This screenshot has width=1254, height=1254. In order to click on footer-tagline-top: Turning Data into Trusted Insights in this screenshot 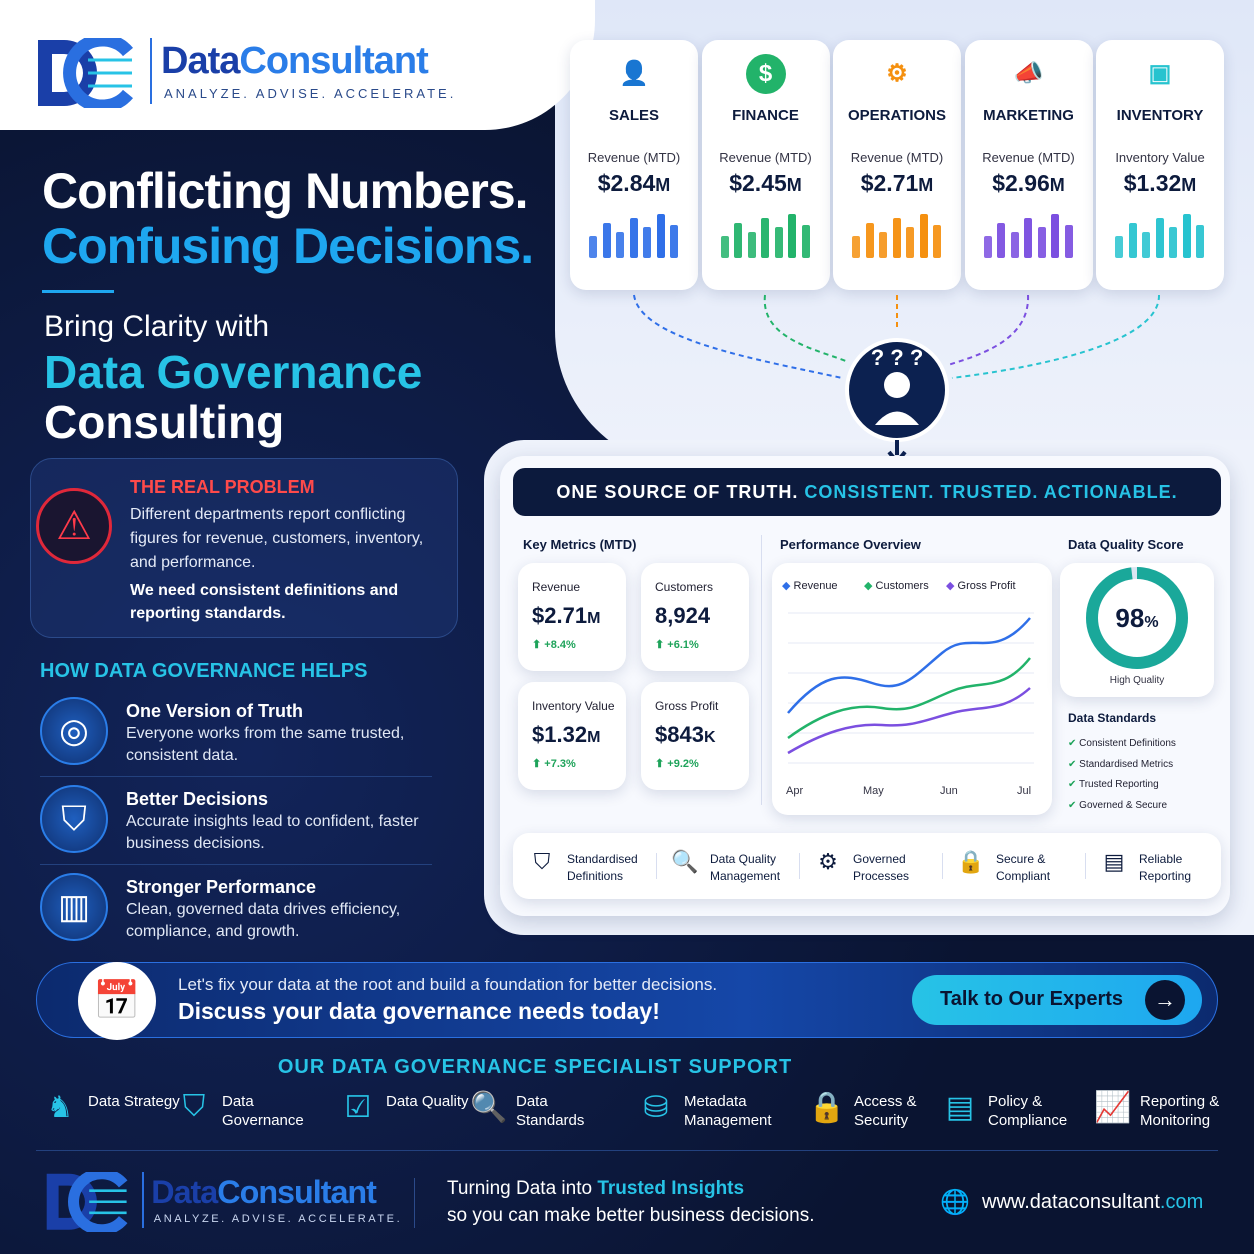, I will do `click(595, 1189)`.